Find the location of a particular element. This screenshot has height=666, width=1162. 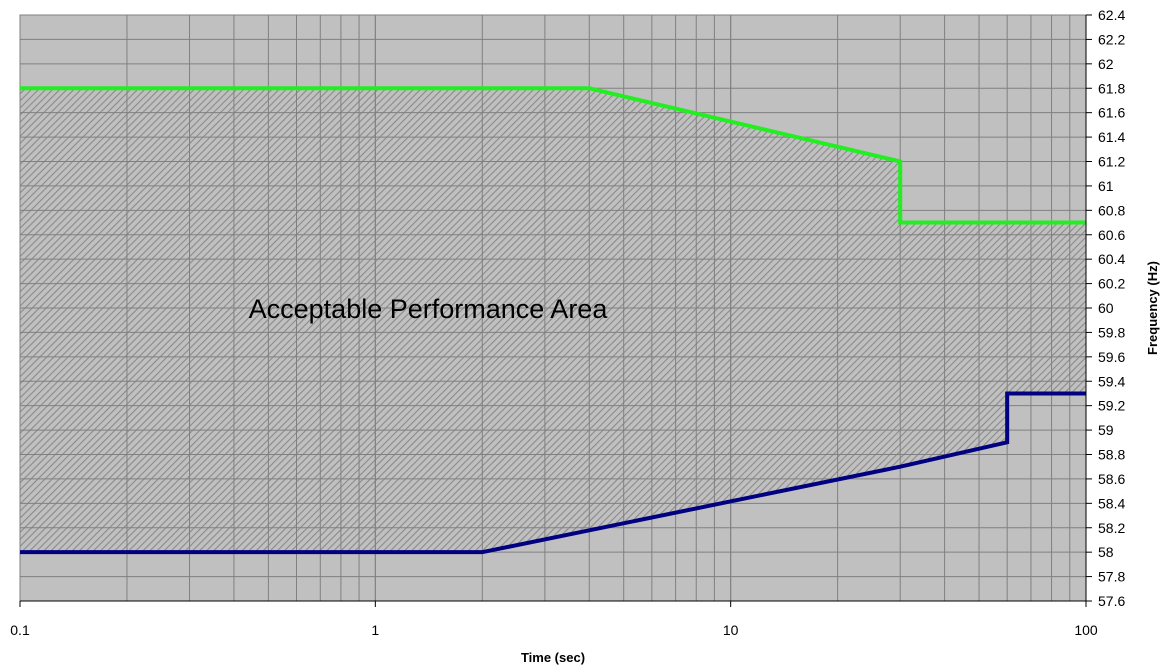

y-tick-label: 58.4 is located at coordinates (1111, 503).